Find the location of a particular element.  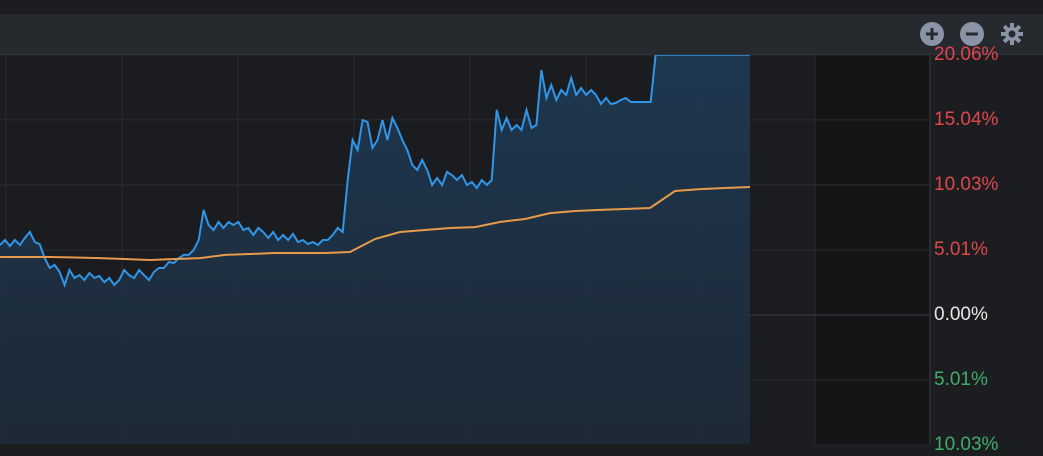

y-tick-label: 20.06% is located at coordinates (966, 55).